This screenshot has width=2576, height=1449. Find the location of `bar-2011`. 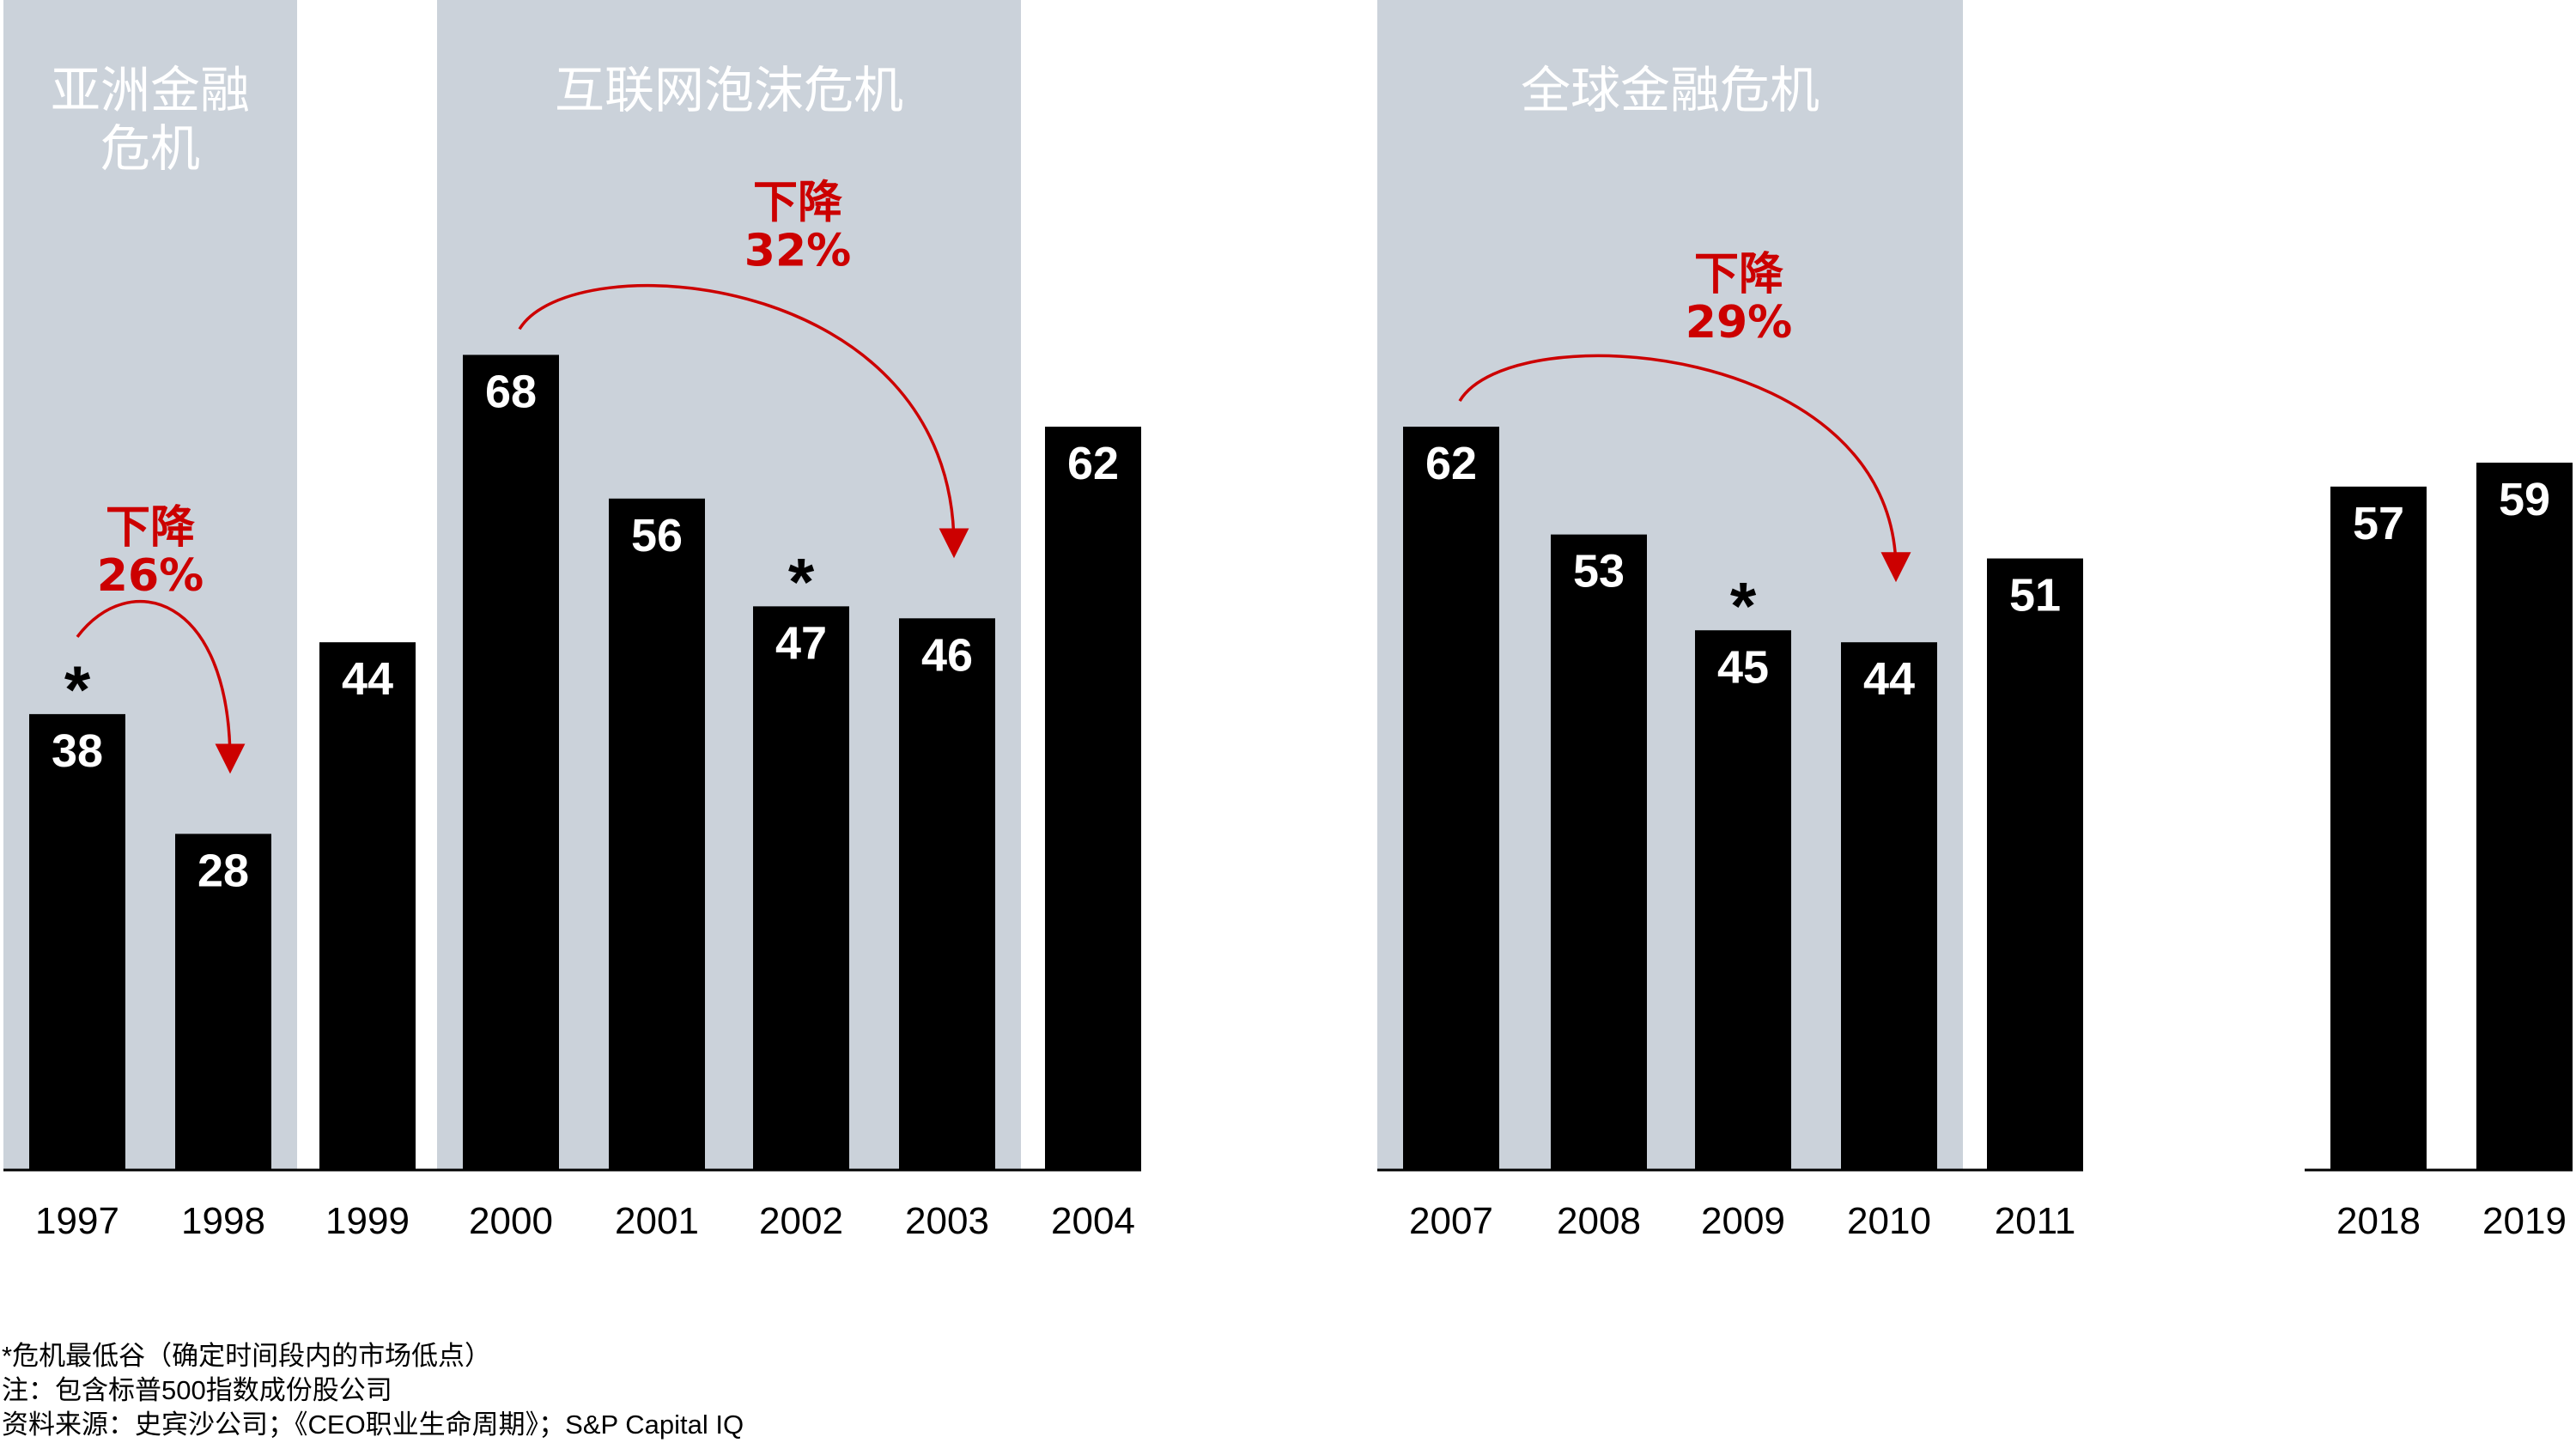

bar-2011 is located at coordinates (2035, 863).